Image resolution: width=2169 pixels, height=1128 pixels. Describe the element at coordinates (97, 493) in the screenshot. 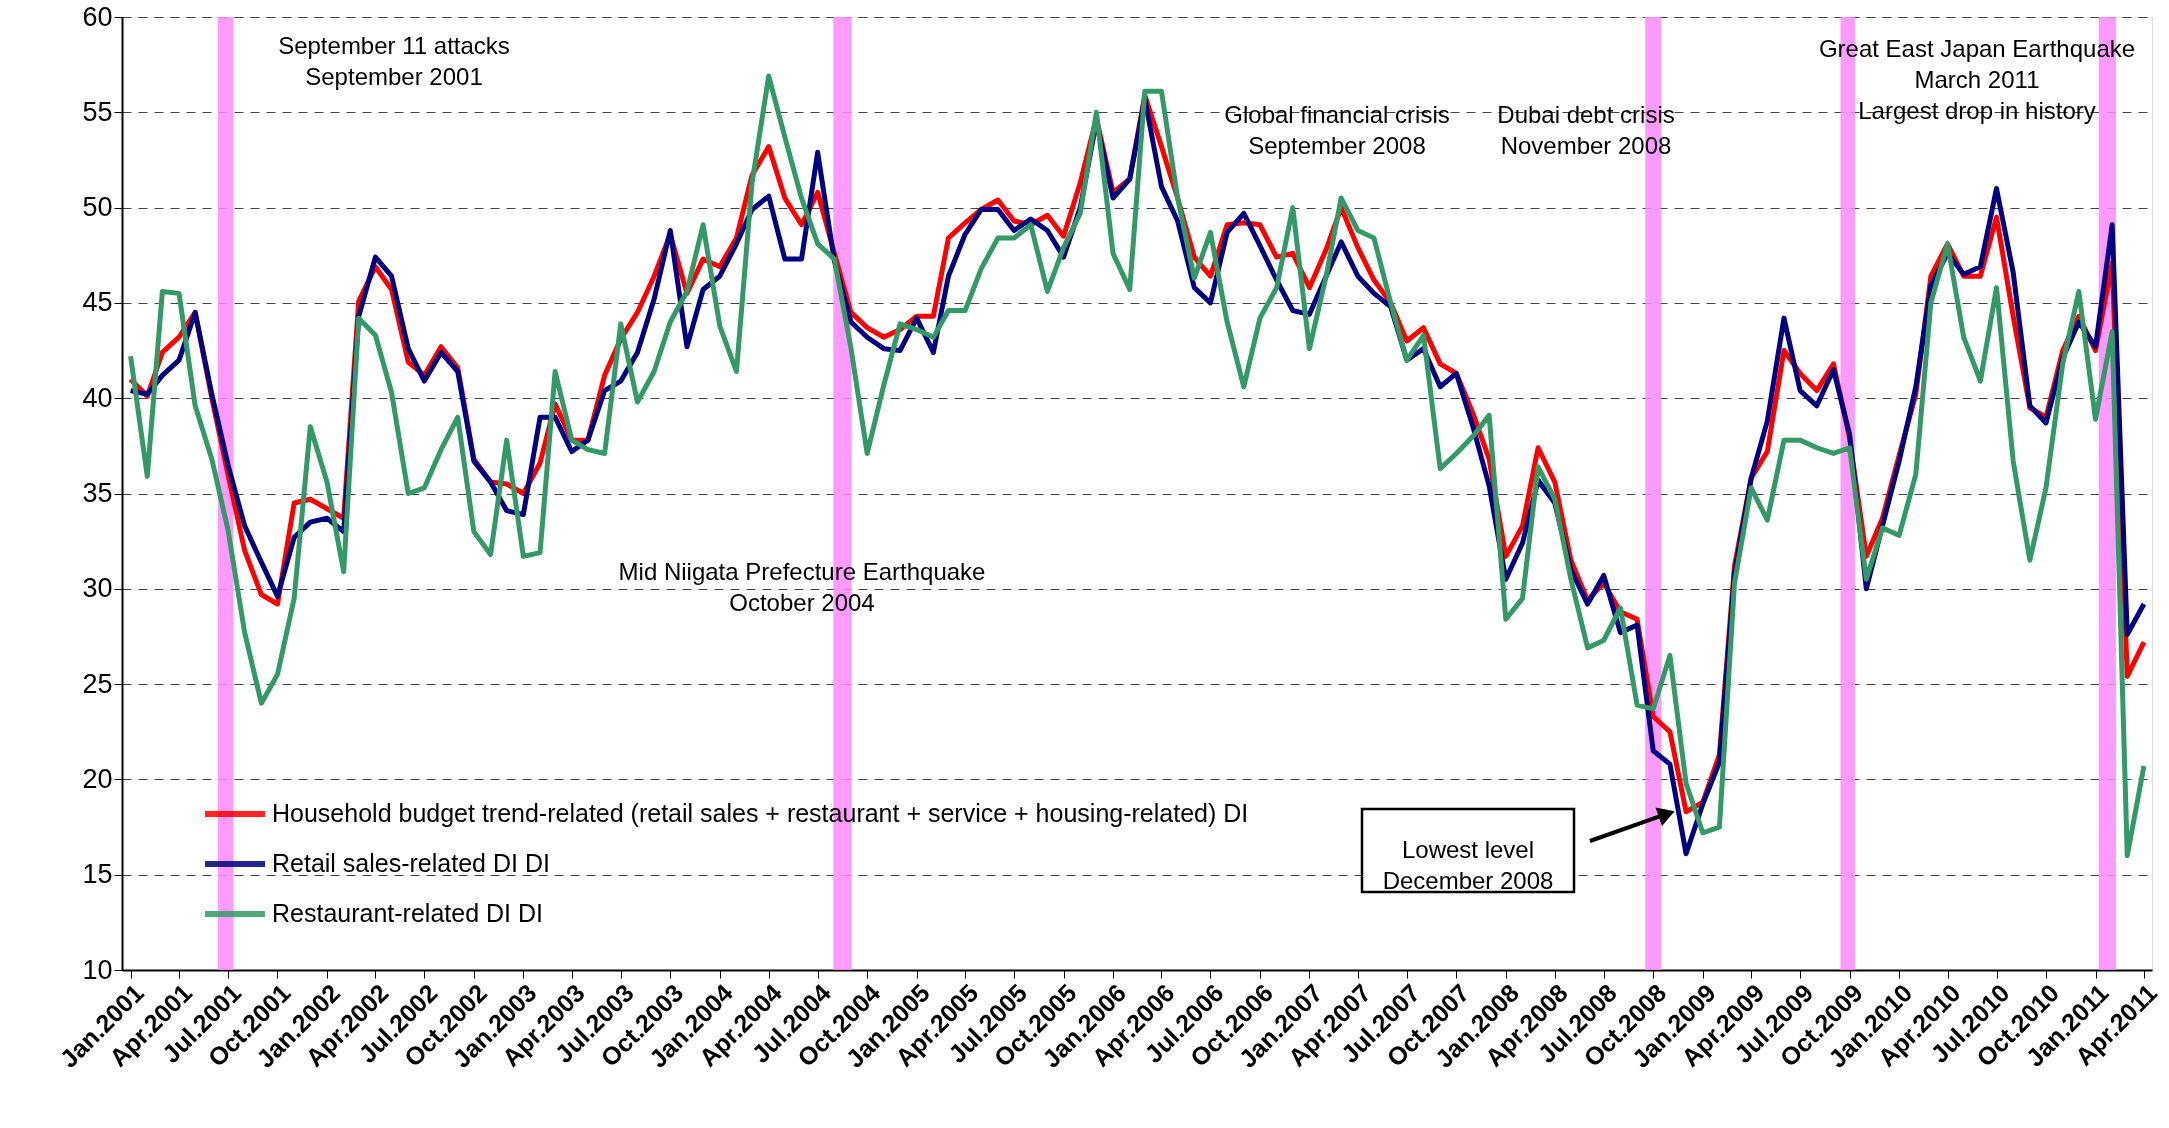

I see `y-tick-label: 35` at that location.